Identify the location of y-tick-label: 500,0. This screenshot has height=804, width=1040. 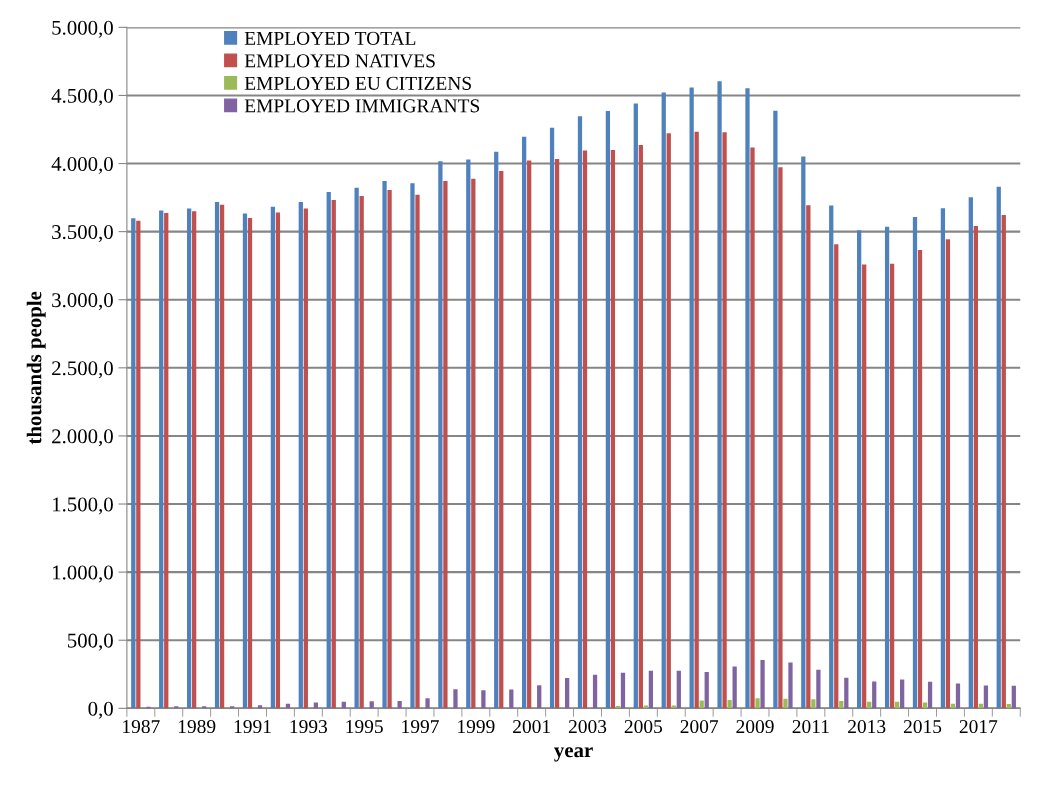
(90, 642).